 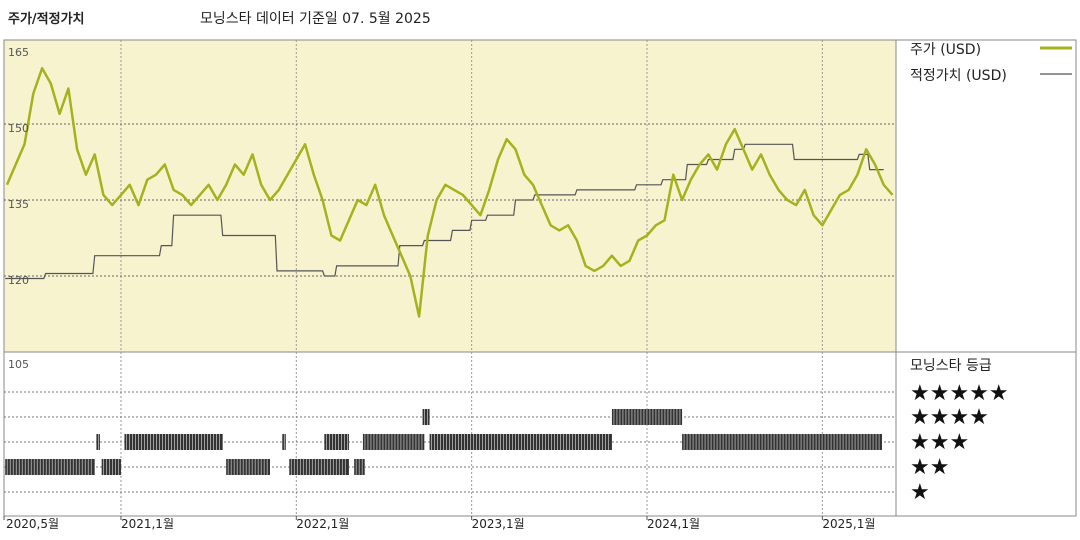 I want to click on x-tick-label-4: 2024,1월, so click(x=673, y=524).